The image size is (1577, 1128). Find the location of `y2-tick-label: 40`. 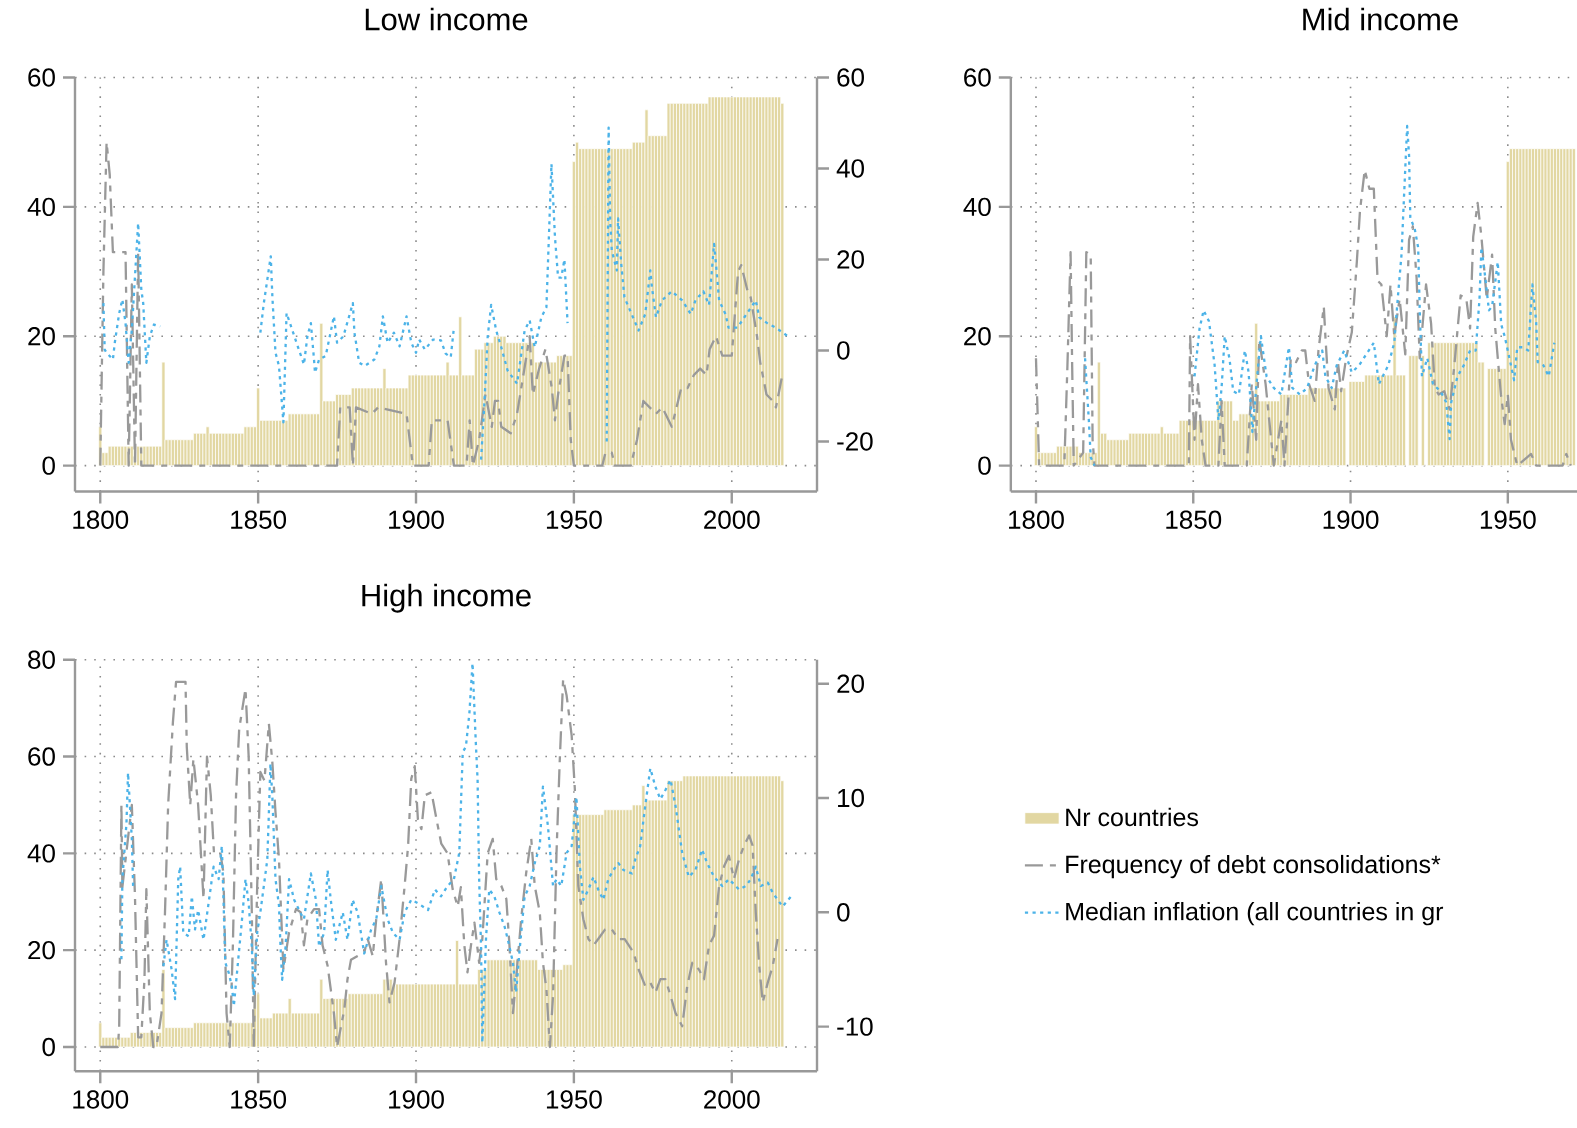

y2-tick-label: 40 is located at coordinates (850, 168).